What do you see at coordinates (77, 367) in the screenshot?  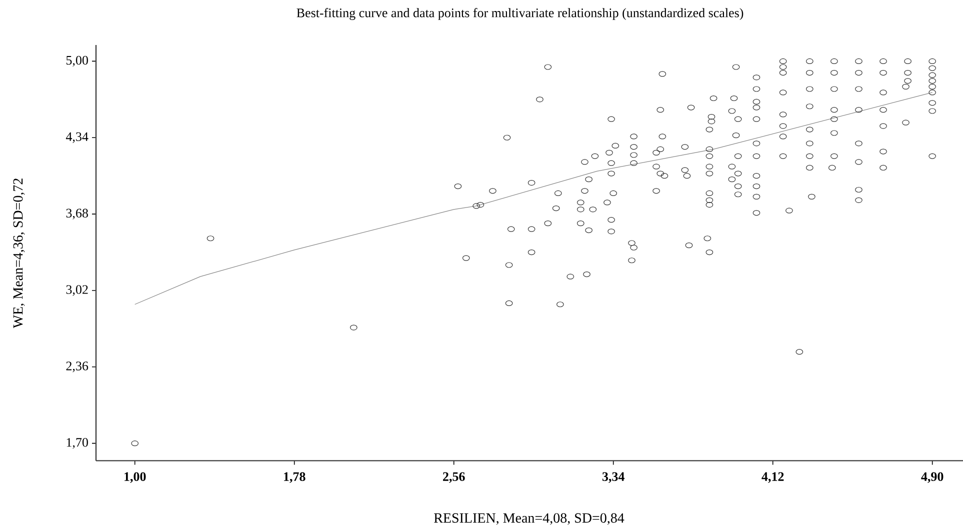 I see `y-tick-label: 2,36` at bounding box center [77, 367].